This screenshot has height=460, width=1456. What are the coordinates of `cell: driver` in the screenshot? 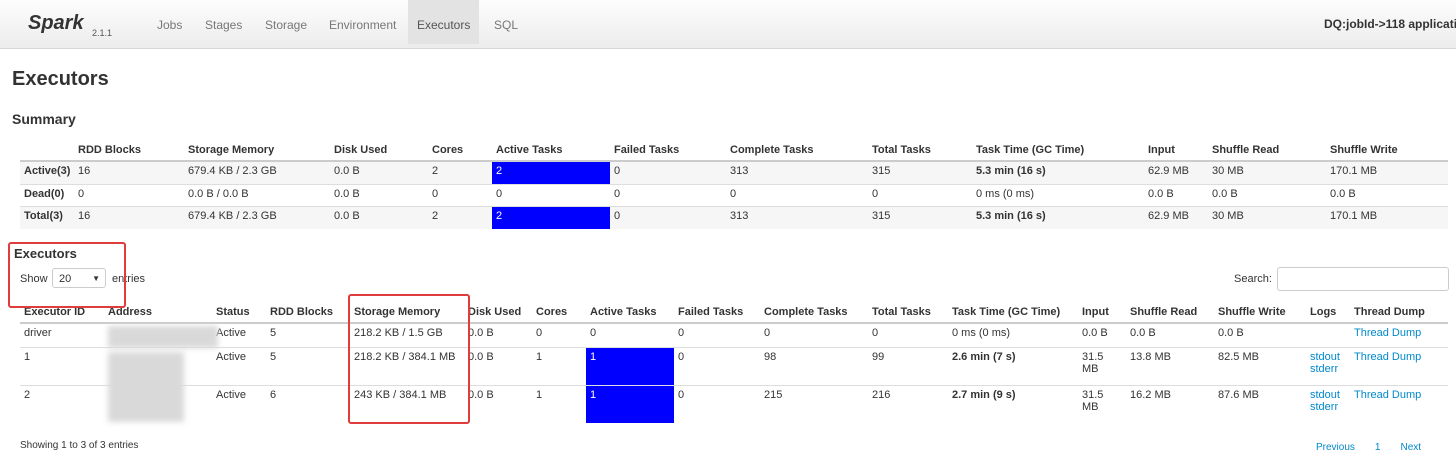 It's located at (62, 334).